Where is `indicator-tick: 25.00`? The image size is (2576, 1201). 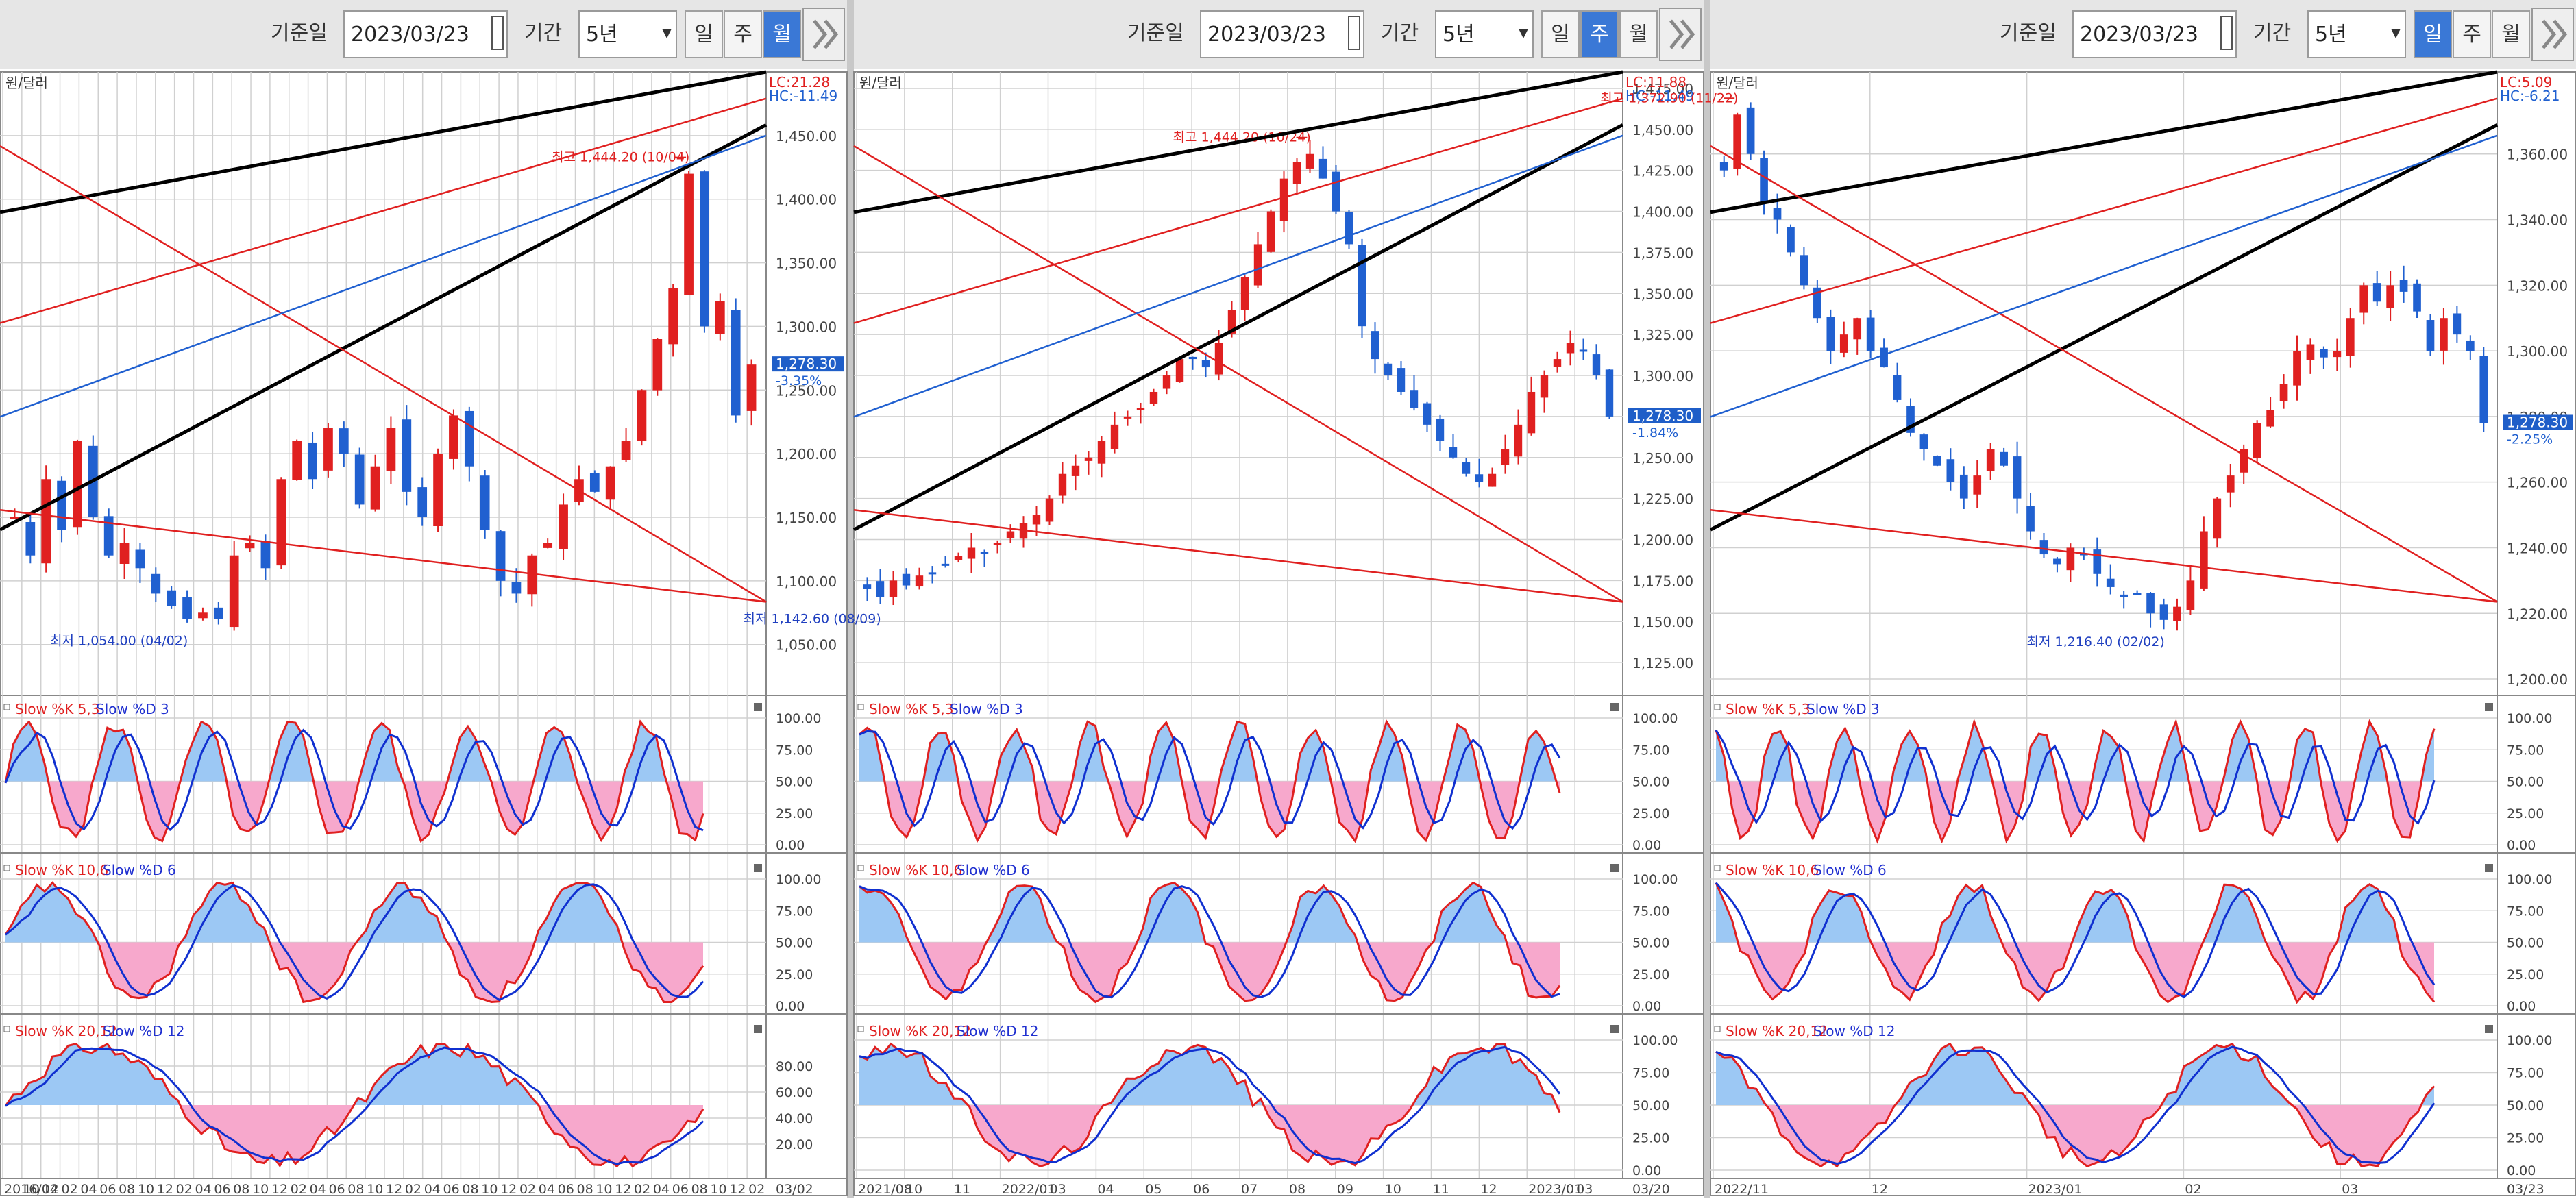 indicator-tick: 25.00 is located at coordinates (1651, 975).